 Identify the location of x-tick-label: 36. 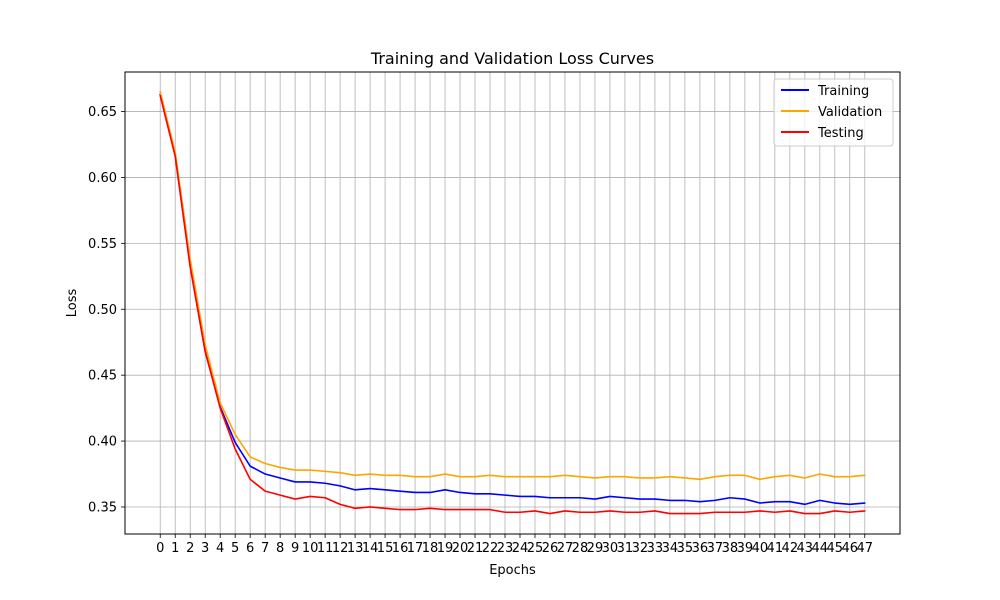
(700, 548).